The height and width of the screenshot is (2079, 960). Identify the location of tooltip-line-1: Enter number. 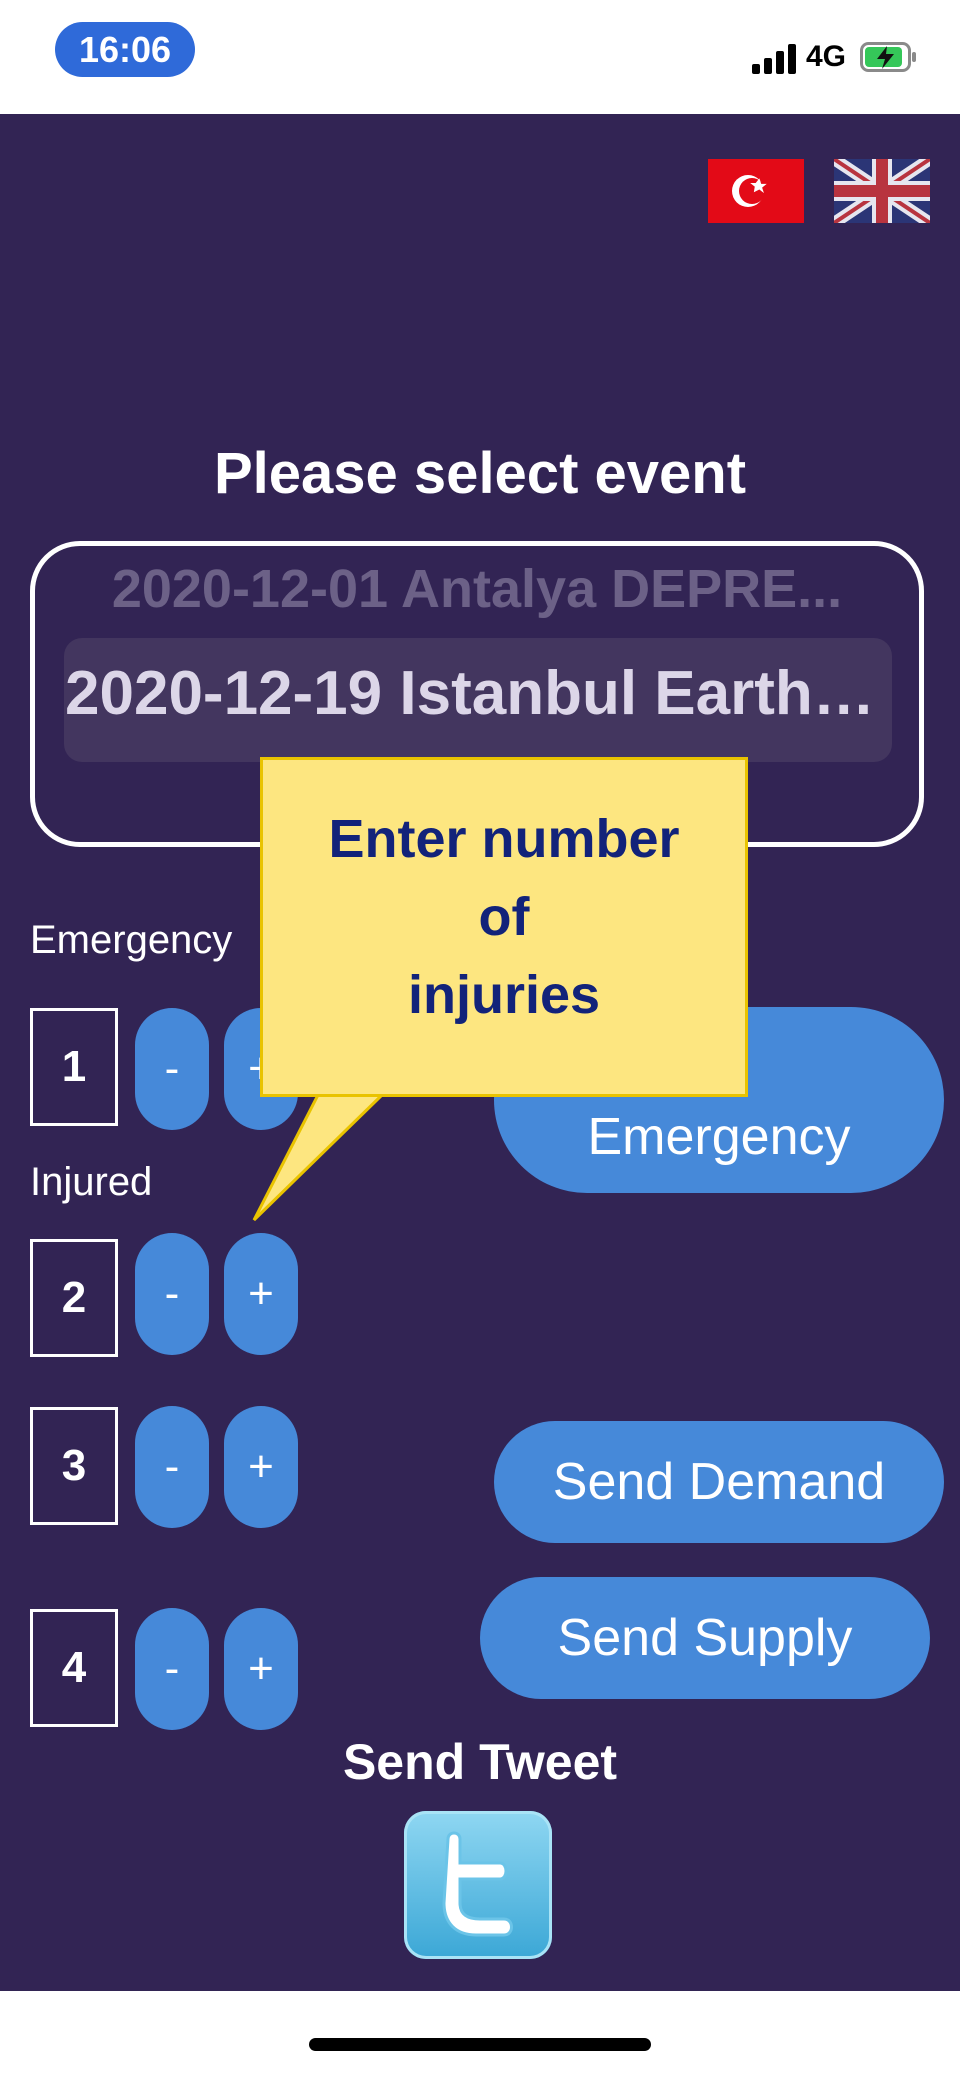
(504, 839).